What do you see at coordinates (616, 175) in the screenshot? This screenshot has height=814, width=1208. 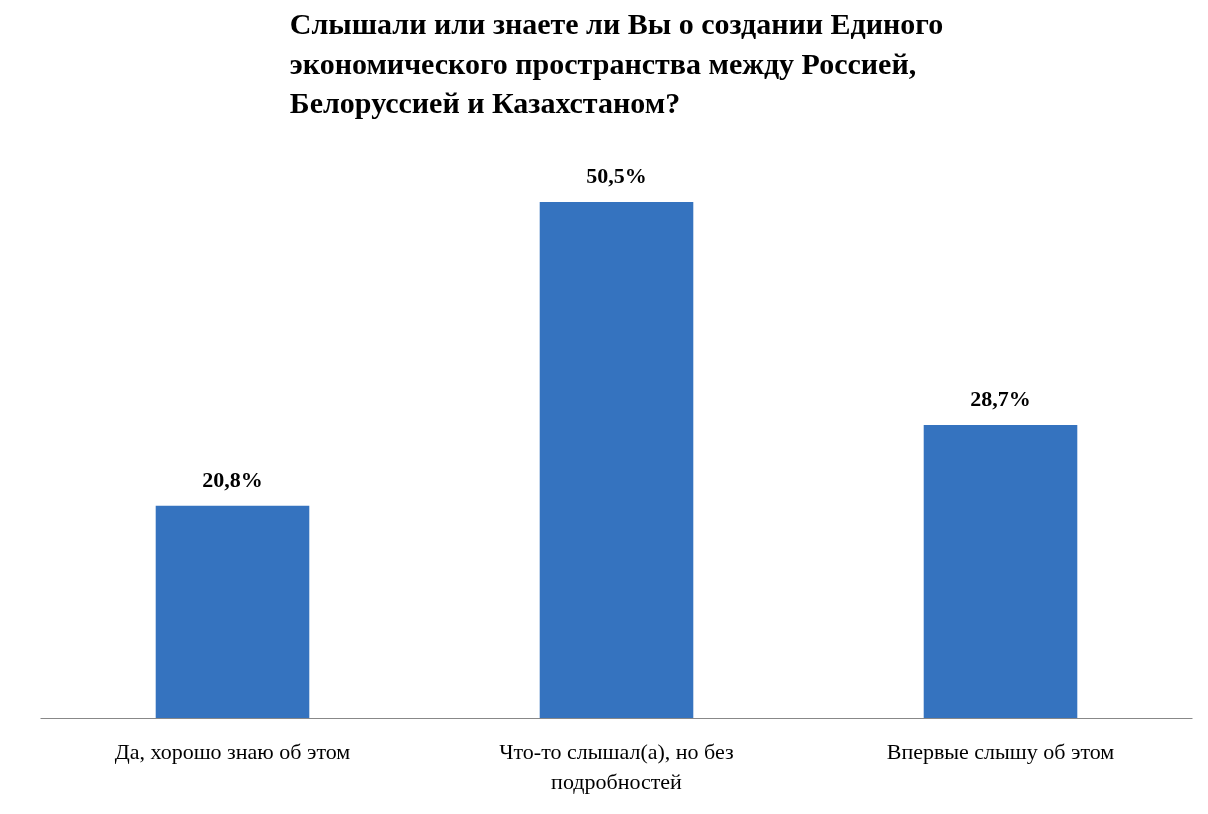 I see `data-label: 50,5%` at bounding box center [616, 175].